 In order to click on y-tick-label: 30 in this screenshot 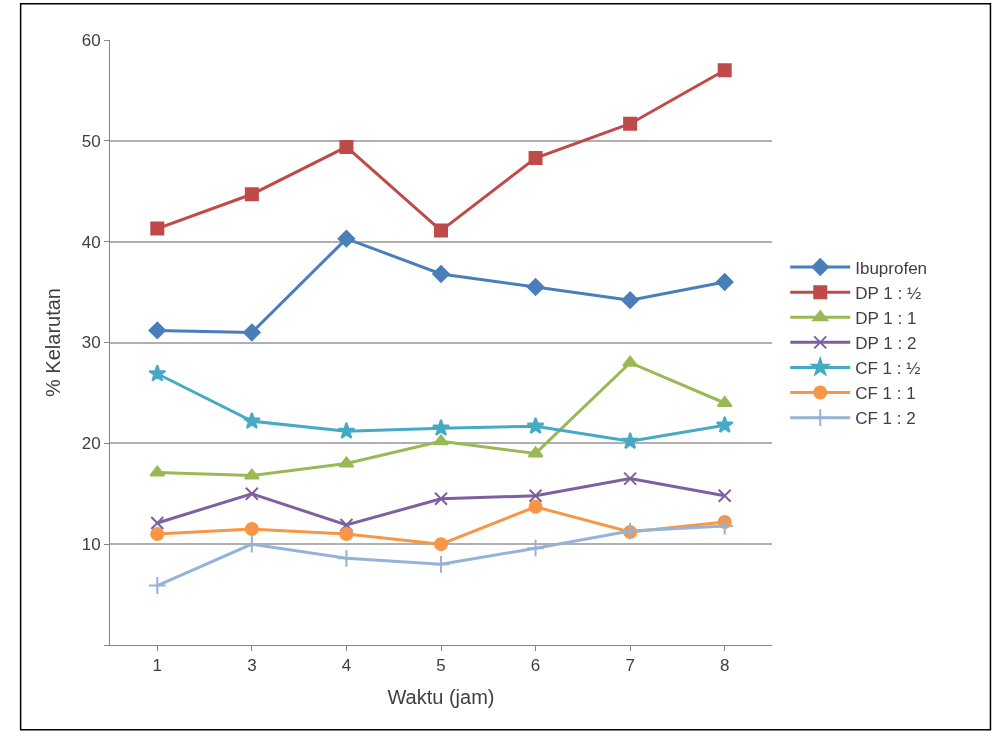, I will do `click(91, 343)`.